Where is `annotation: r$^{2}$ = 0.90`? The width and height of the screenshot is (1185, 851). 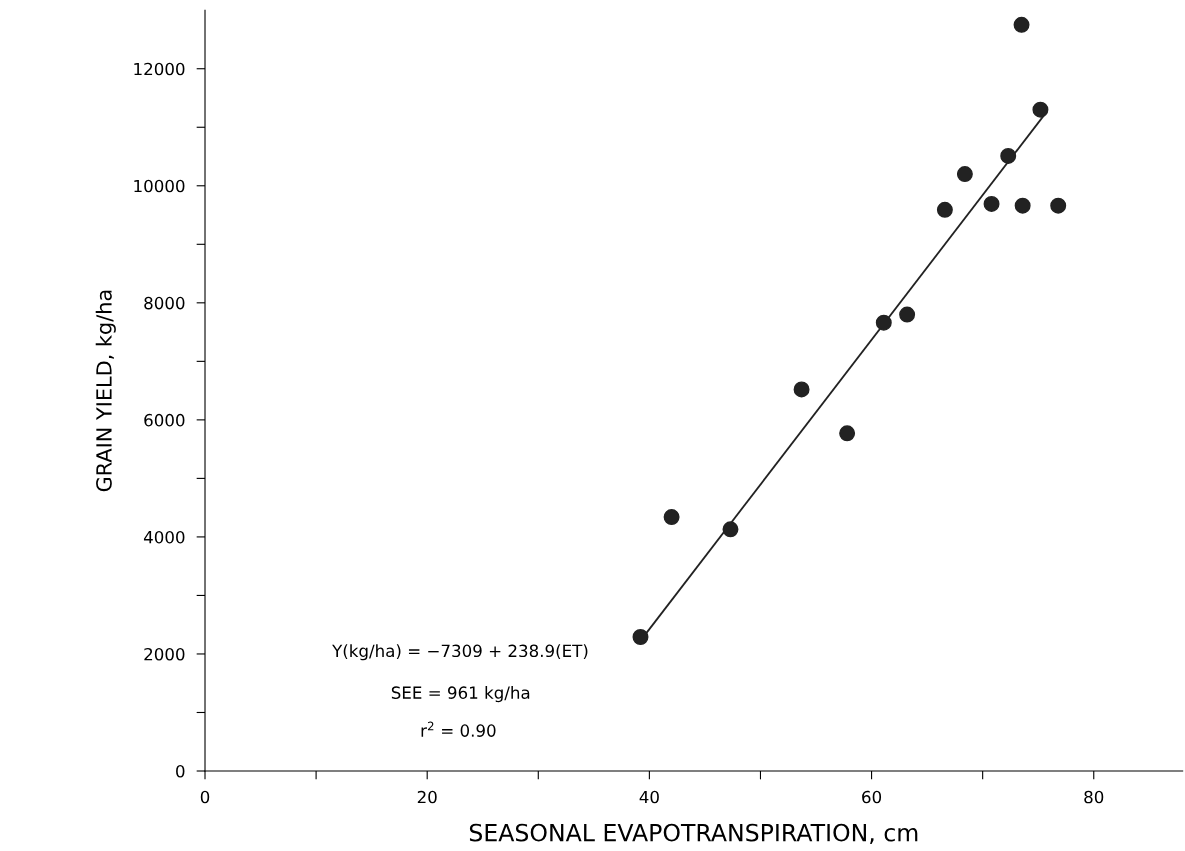
annotation: r$^{2}$ = 0.90 is located at coordinates (458, 729).